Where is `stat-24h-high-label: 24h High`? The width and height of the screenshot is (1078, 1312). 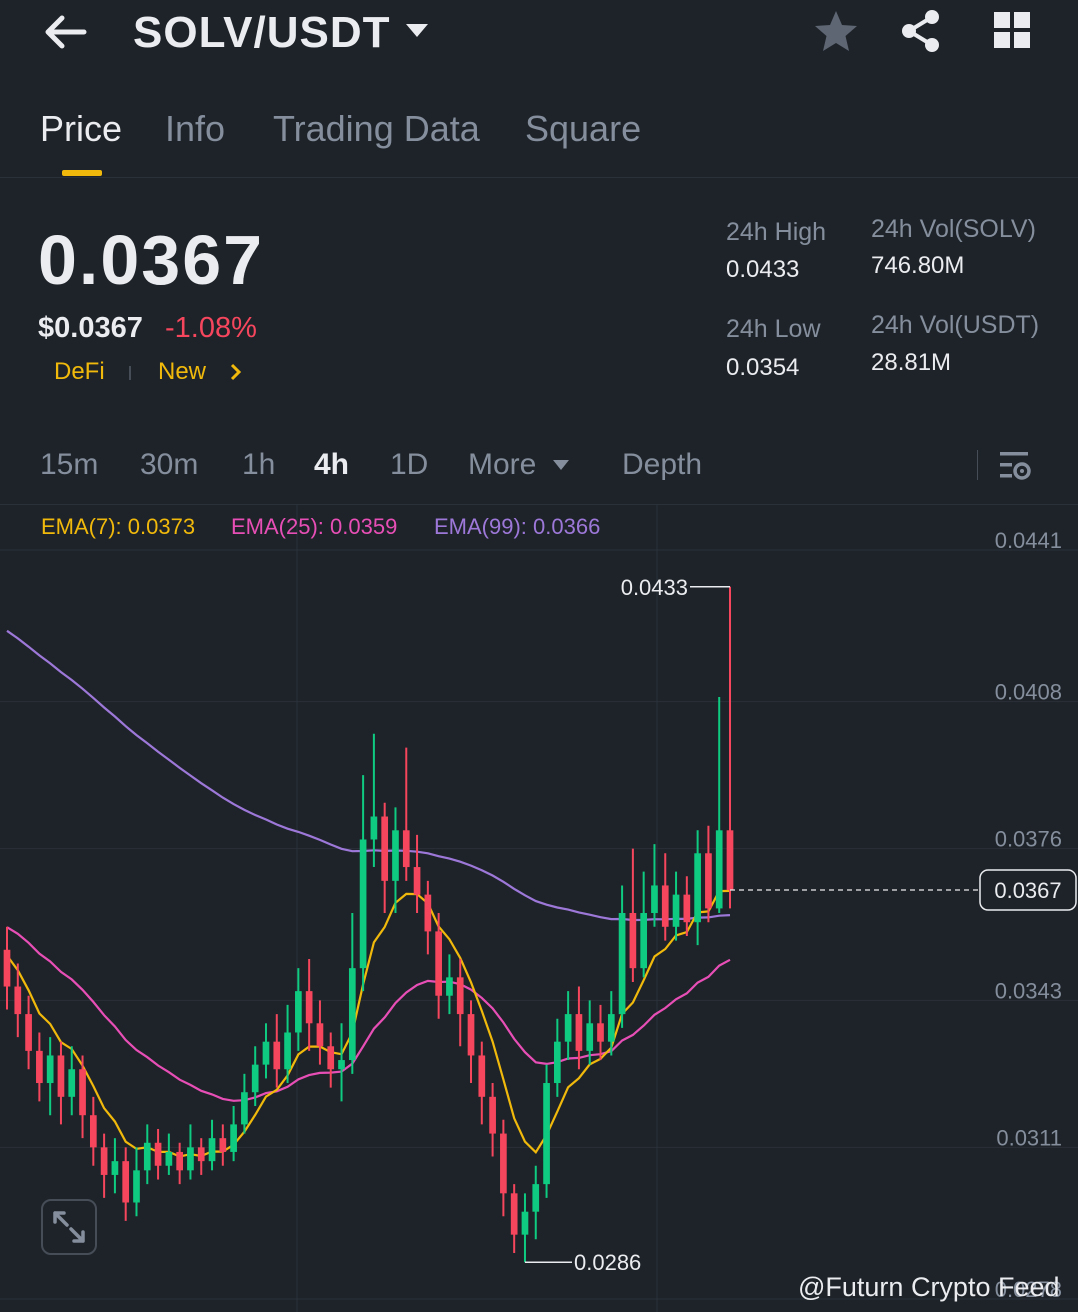
stat-24h-high-label: 24h High is located at coordinates (776, 232).